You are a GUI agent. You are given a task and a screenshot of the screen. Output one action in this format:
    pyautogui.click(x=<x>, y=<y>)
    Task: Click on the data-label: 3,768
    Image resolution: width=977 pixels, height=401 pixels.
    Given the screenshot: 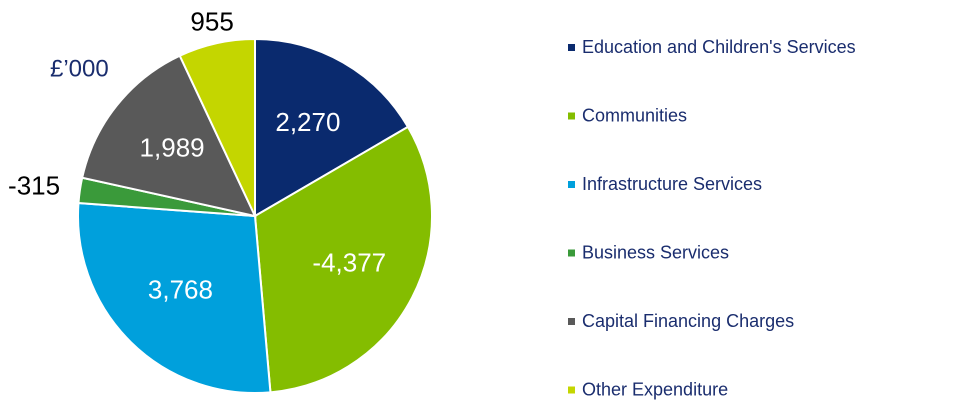 What is the action you would take?
    pyautogui.click(x=180, y=289)
    